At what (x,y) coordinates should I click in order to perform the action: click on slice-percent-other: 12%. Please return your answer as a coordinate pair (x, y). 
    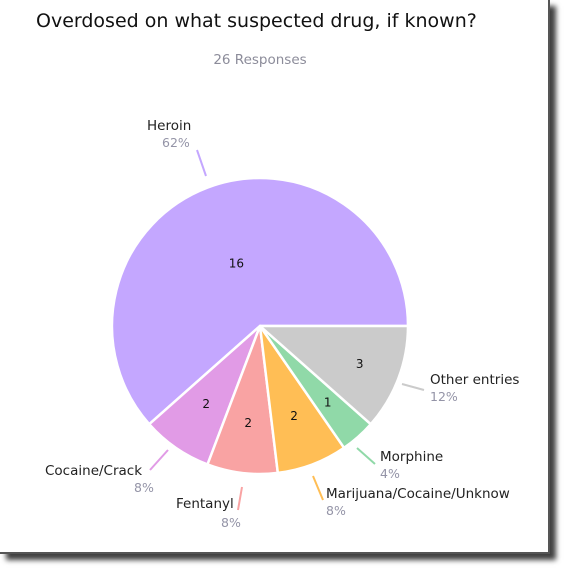
    Looking at the image, I should click on (444, 396).